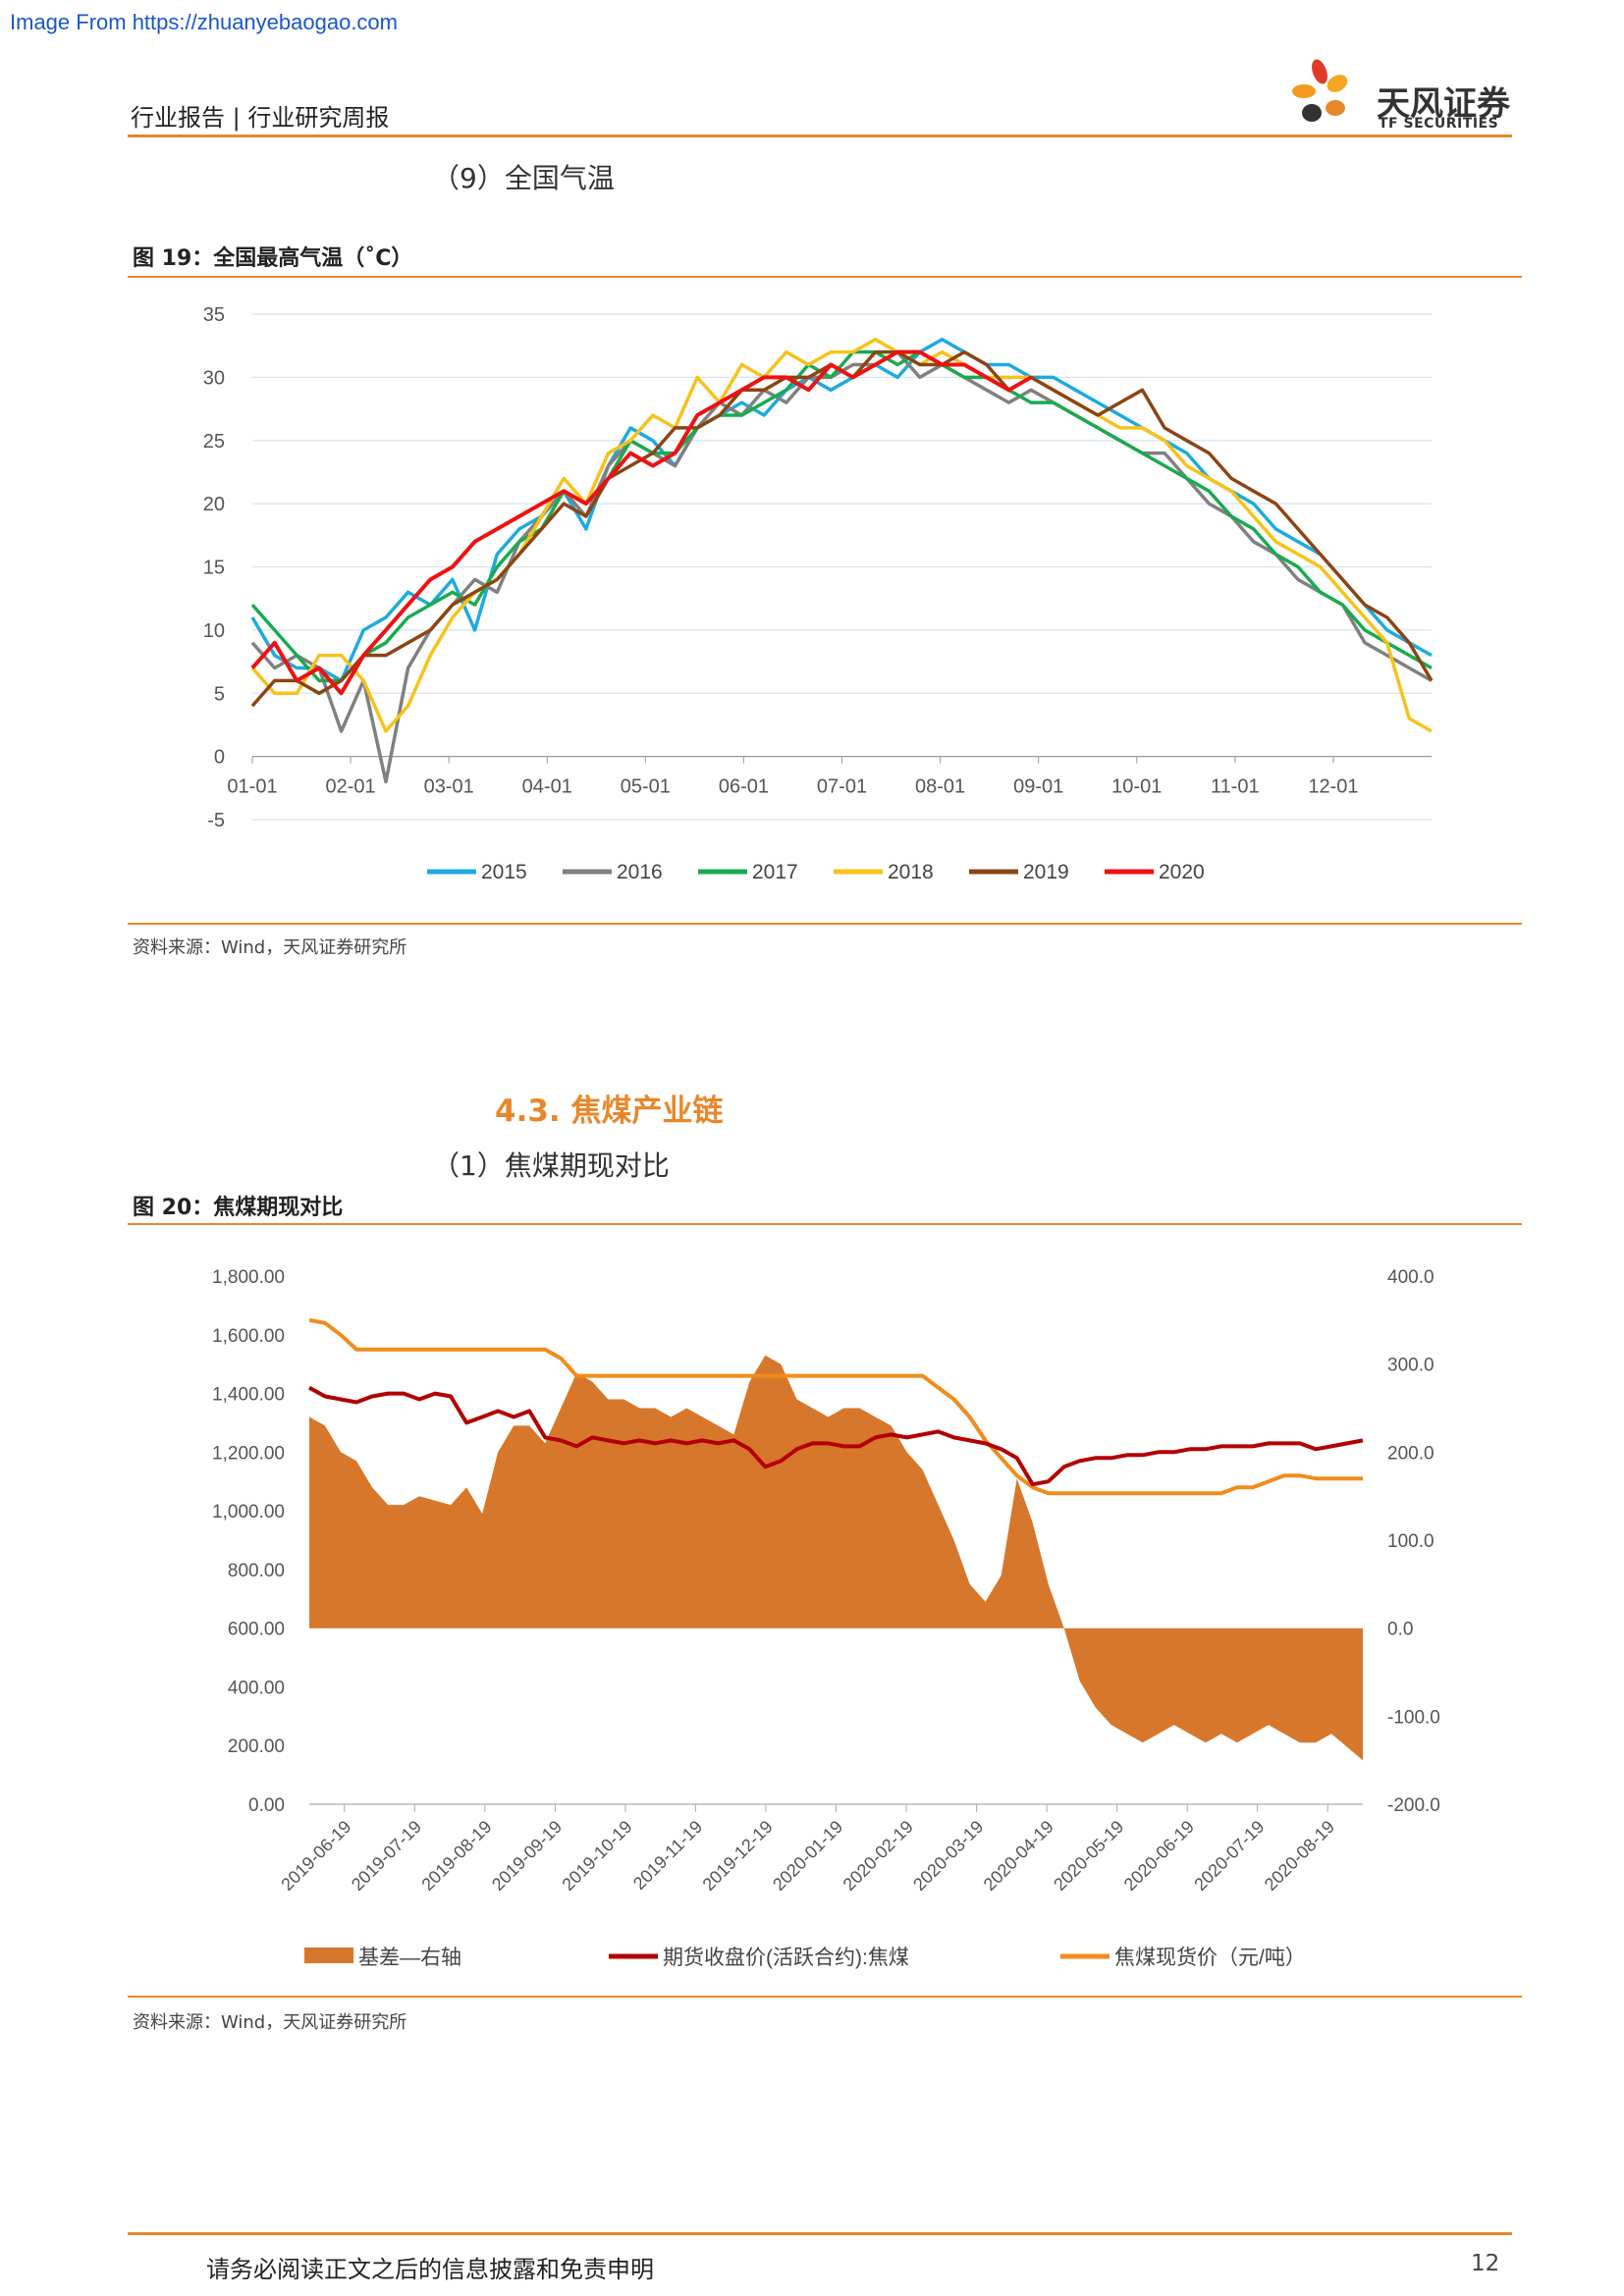 This screenshot has height=2296, width=1624. Describe the element at coordinates (744, 787) in the screenshot. I see `x-tick-label: 06-01` at that location.